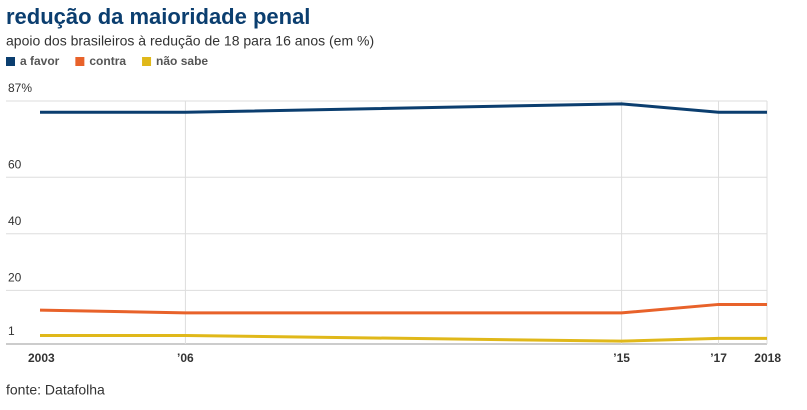 Image resolution: width=807 pixels, height=410 pixels. Describe the element at coordinates (158, 16) in the screenshot. I see `chart-title: redução da maioridade penal` at that location.